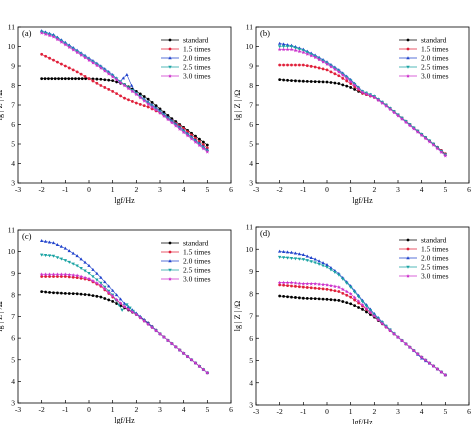  I want to click on legend-marker, so click(408, 240).